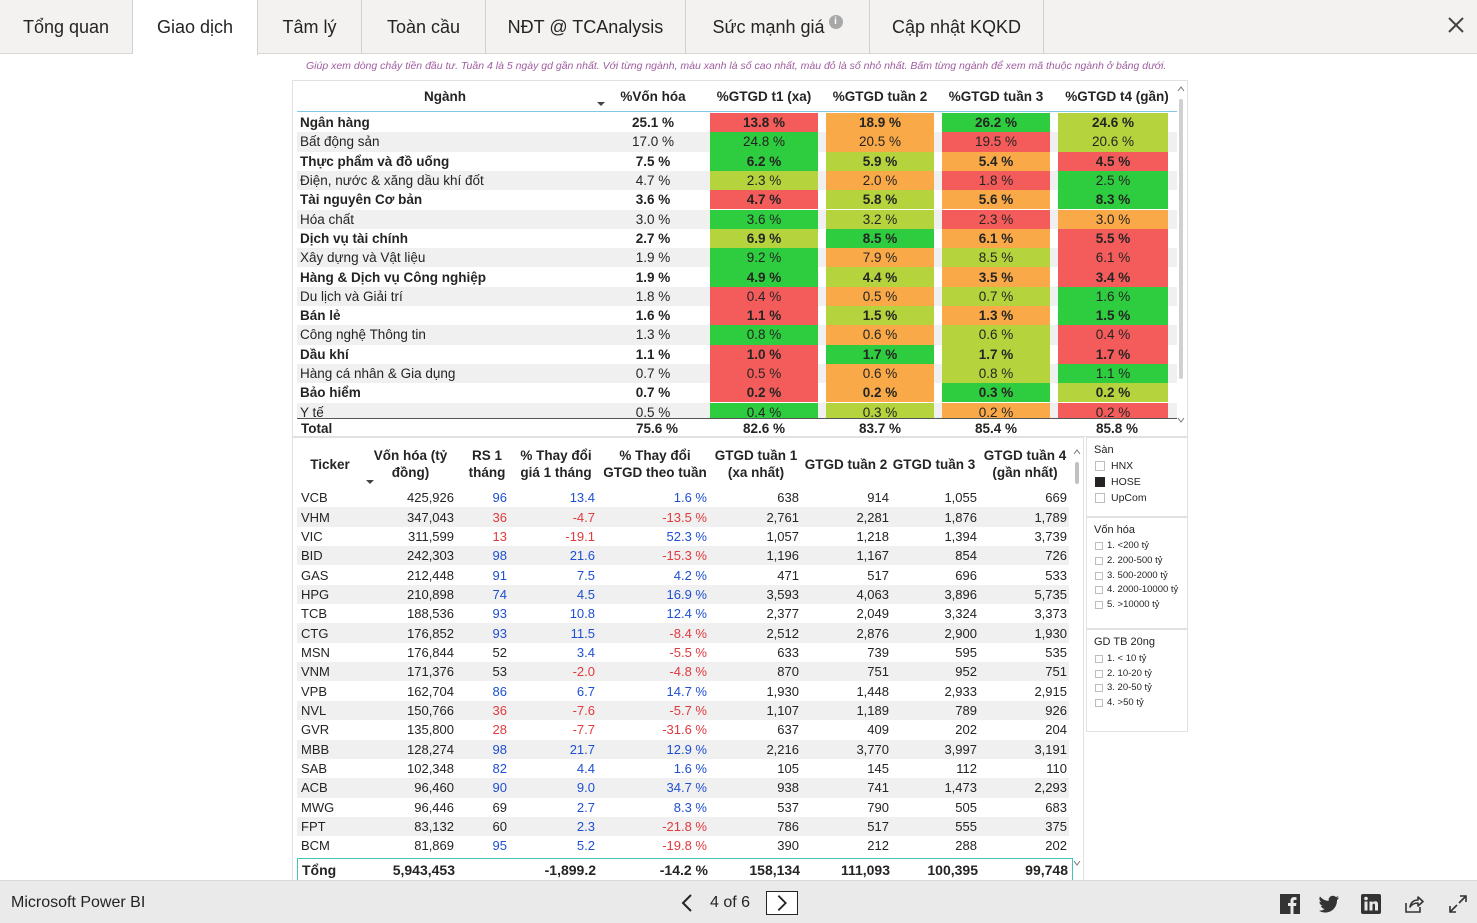 Image resolution: width=1477 pixels, height=923 pixels. What do you see at coordinates (683, 652) in the screenshot?
I see `table-row: MSN 176,844 52 3.4 -5.5 % 633 739 595 535` at bounding box center [683, 652].